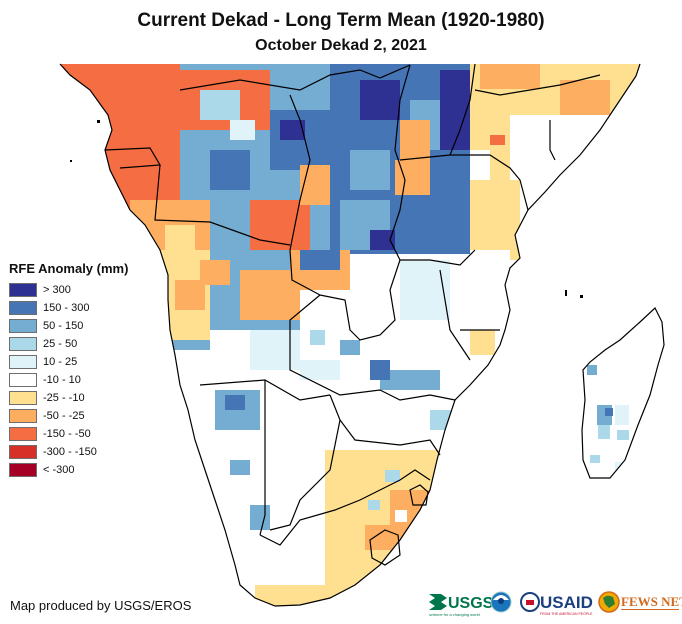 The width and height of the screenshot is (682, 624). Describe the element at coordinates (501, 602) in the screenshot. I see `noaa-logo` at that location.